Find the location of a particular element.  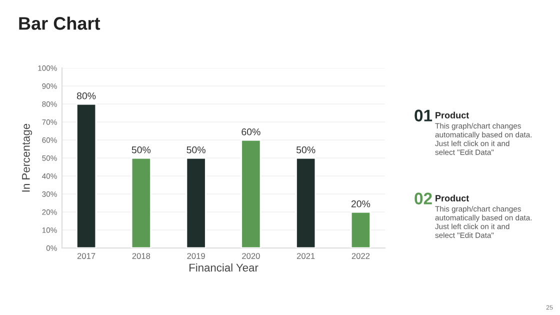

data-label: 20% is located at coordinates (360, 204).